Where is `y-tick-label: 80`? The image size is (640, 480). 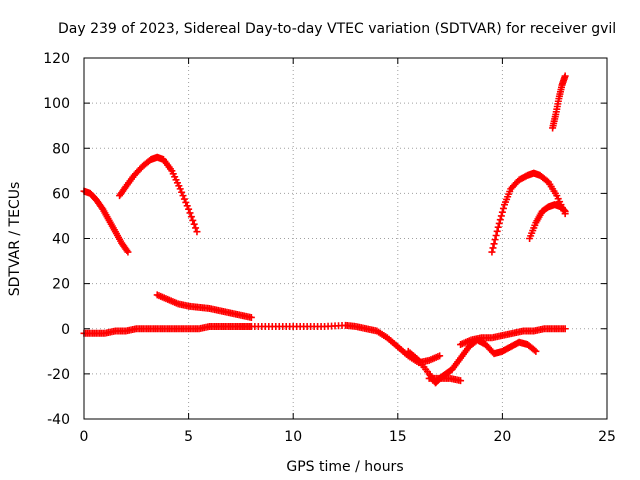 y-tick-label: 80 is located at coordinates (61, 149).